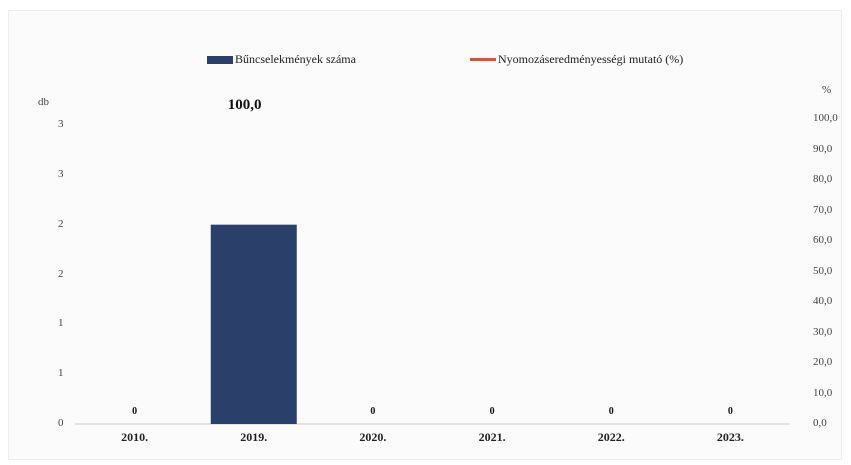 This screenshot has width=851, height=465. Describe the element at coordinates (823, 362) in the screenshot. I see `right-tick-label: 20,0` at that location.